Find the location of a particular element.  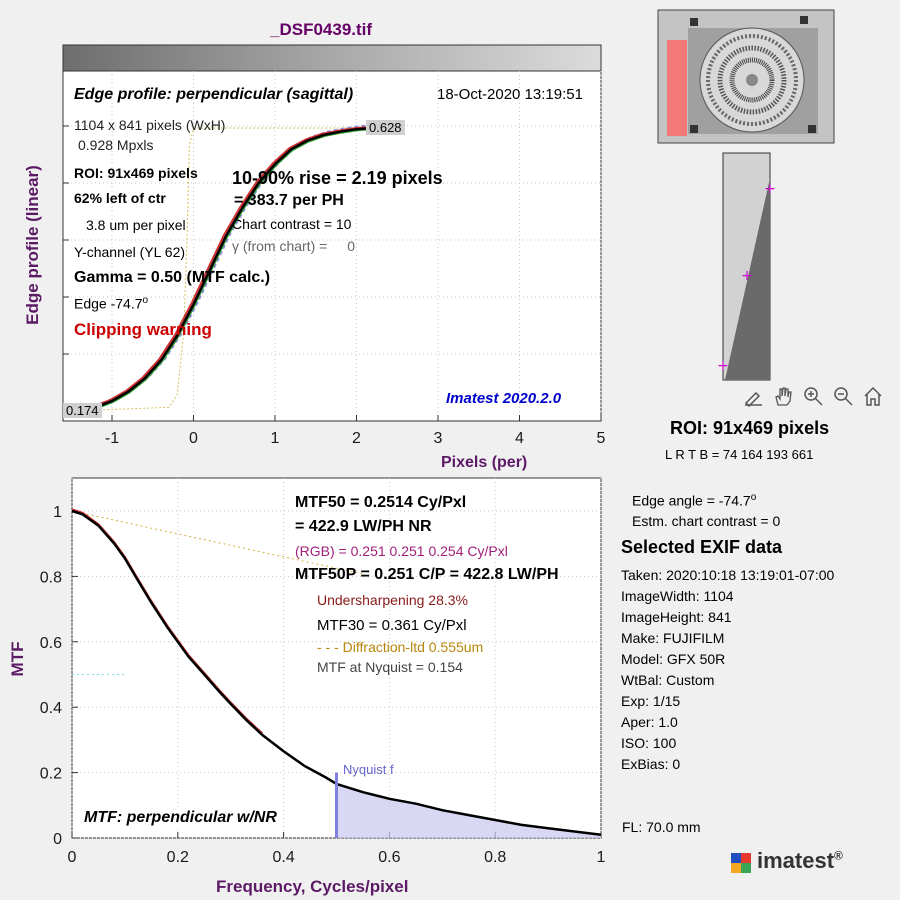

diffraction-limit: - - - Diffraction-ltd 0.555um is located at coordinates (400, 647).